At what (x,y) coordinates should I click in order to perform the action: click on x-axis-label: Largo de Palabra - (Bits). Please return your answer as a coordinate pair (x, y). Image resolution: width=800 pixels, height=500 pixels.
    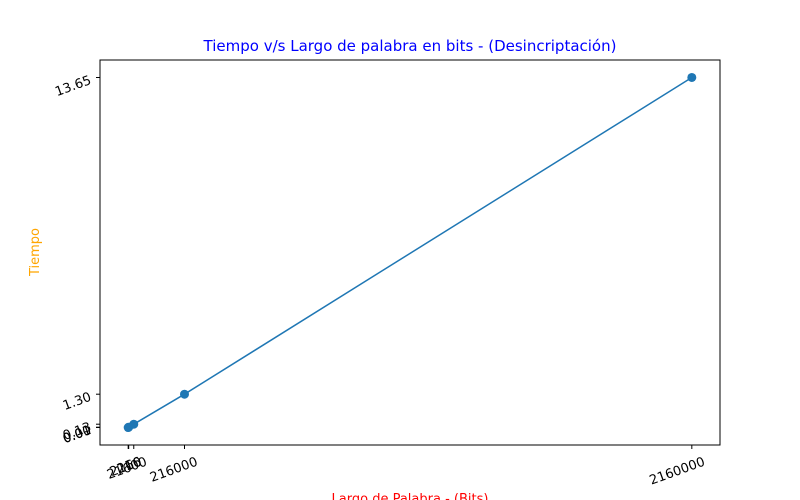
    Looking at the image, I should click on (410, 496).